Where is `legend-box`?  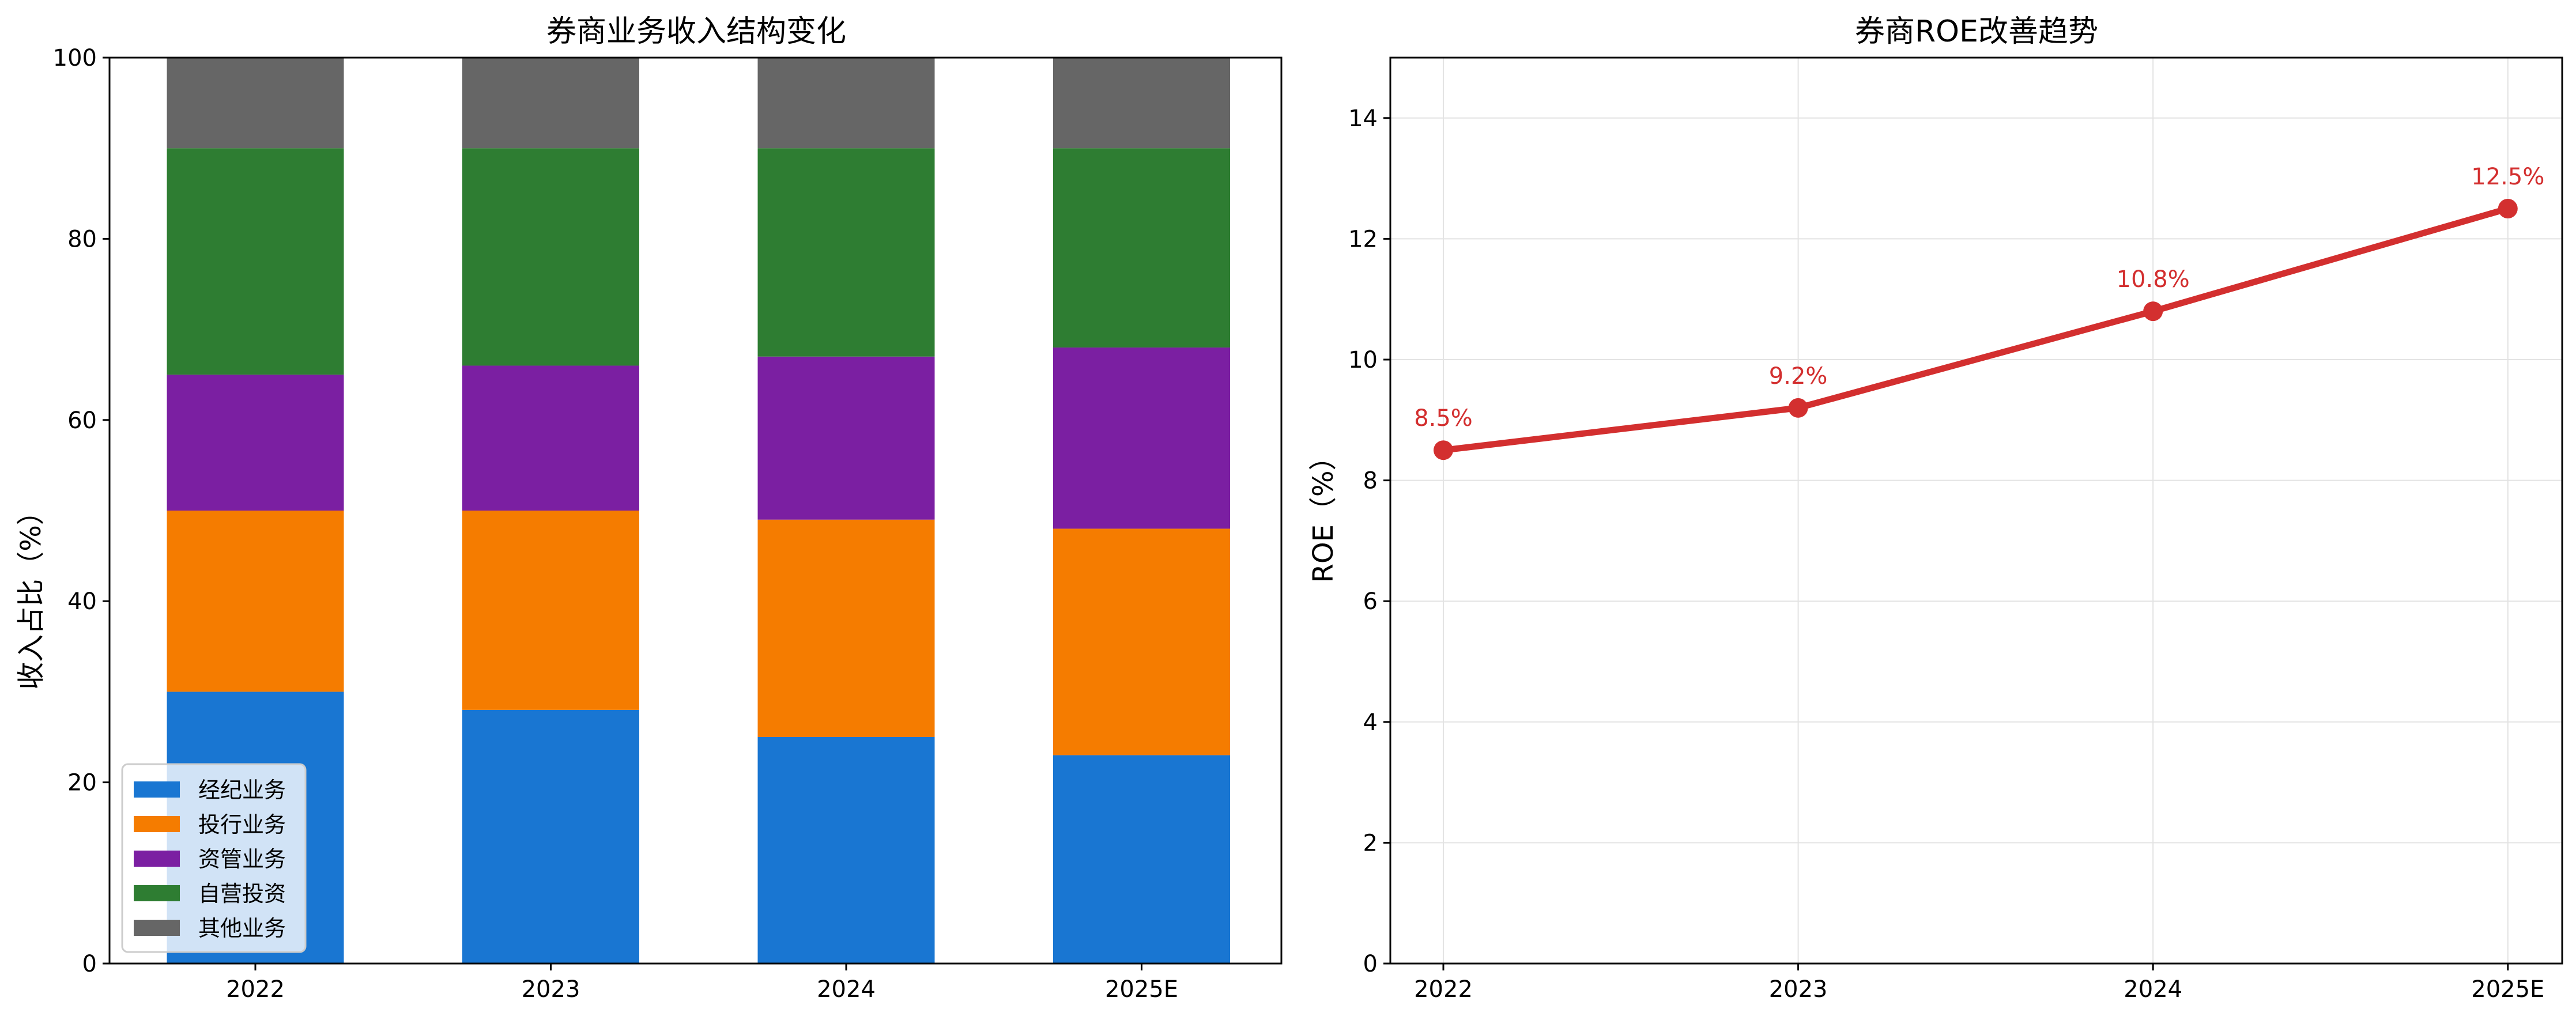
legend-box is located at coordinates (214, 858).